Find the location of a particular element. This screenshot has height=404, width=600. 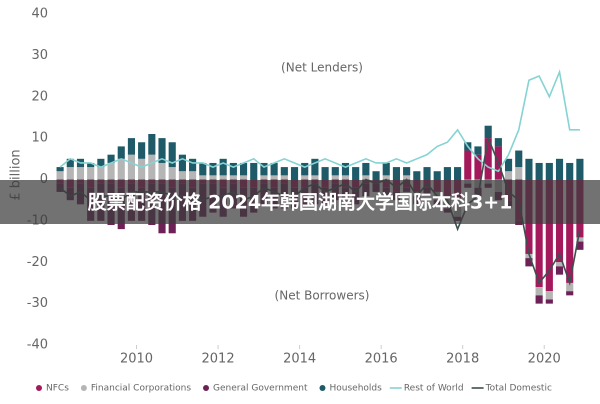

legend-label: General Government is located at coordinates (260, 389).